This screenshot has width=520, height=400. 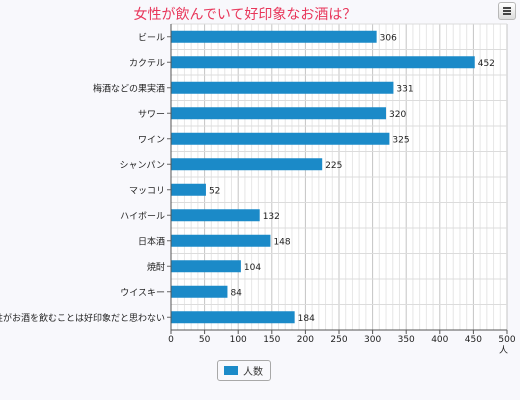 What do you see at coordinates (151, 241) in the screenshot?
I see `y-tick-label: 日本酒` at bounding box center [151, 241].